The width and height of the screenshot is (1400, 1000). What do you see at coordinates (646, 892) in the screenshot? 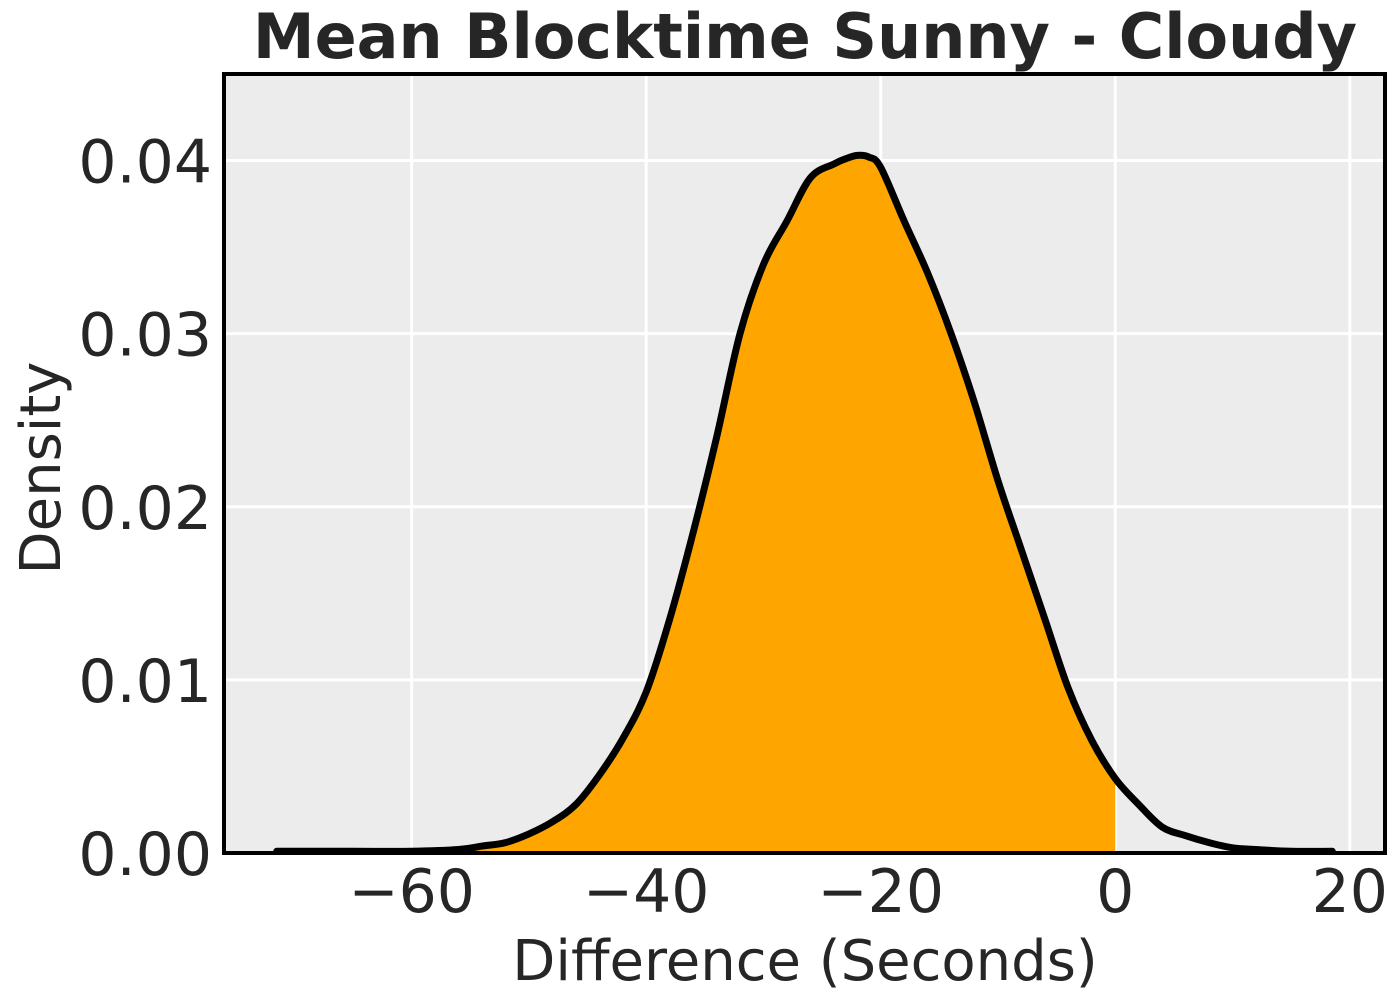
I see `x-tick-label: −40` at bounding box center [646, 892].